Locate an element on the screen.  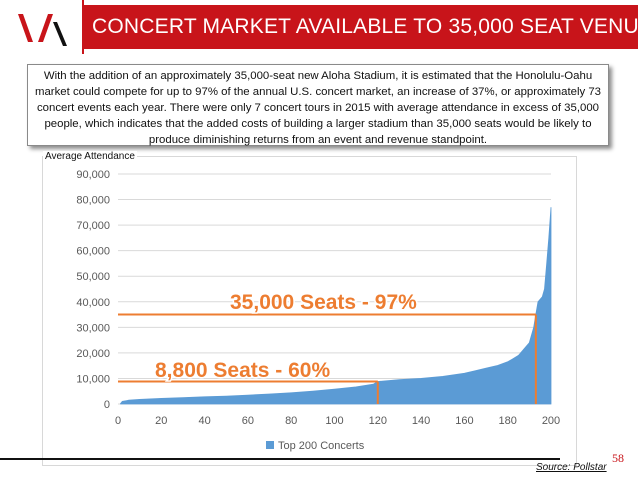
x-tick-label: 0 is located at coordinates (118, 421).